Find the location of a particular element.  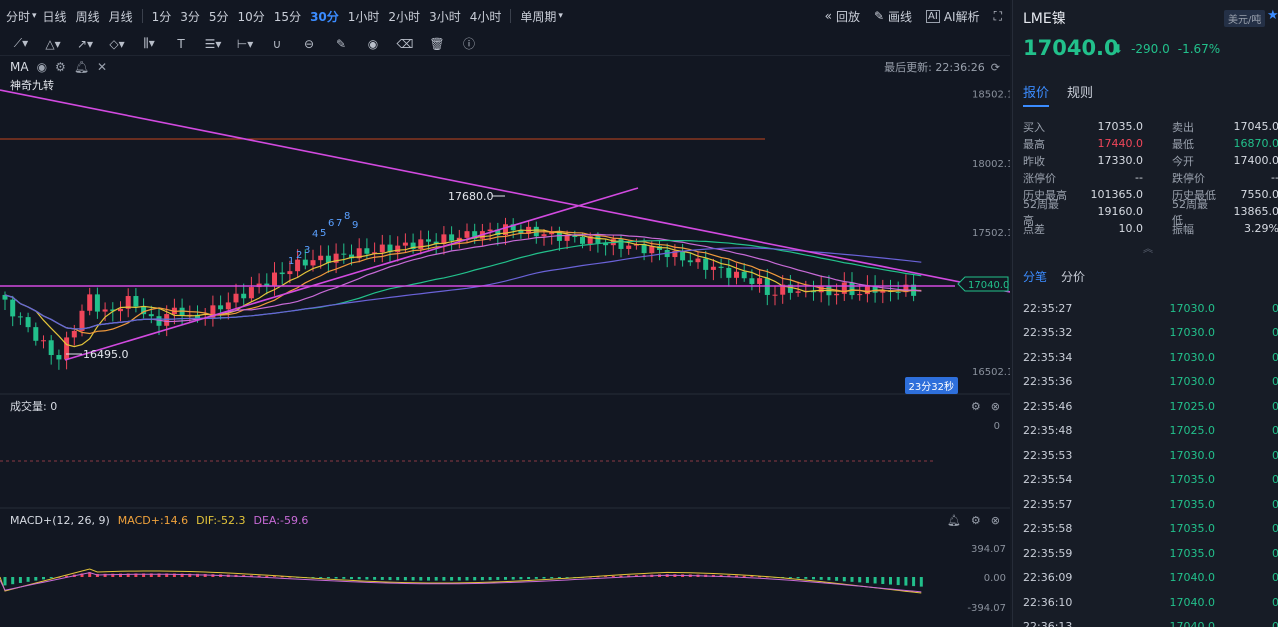

period-5: 3分 is located at coordinates (190, 16).